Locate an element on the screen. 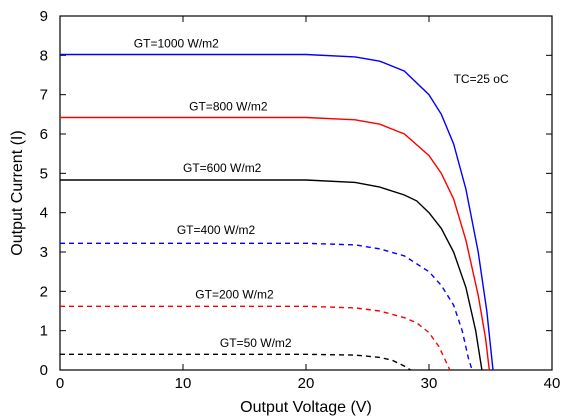 This screenshot has width=565, height=420. series-label: GT=800 W/m2 is located at coordinates (228, 106).